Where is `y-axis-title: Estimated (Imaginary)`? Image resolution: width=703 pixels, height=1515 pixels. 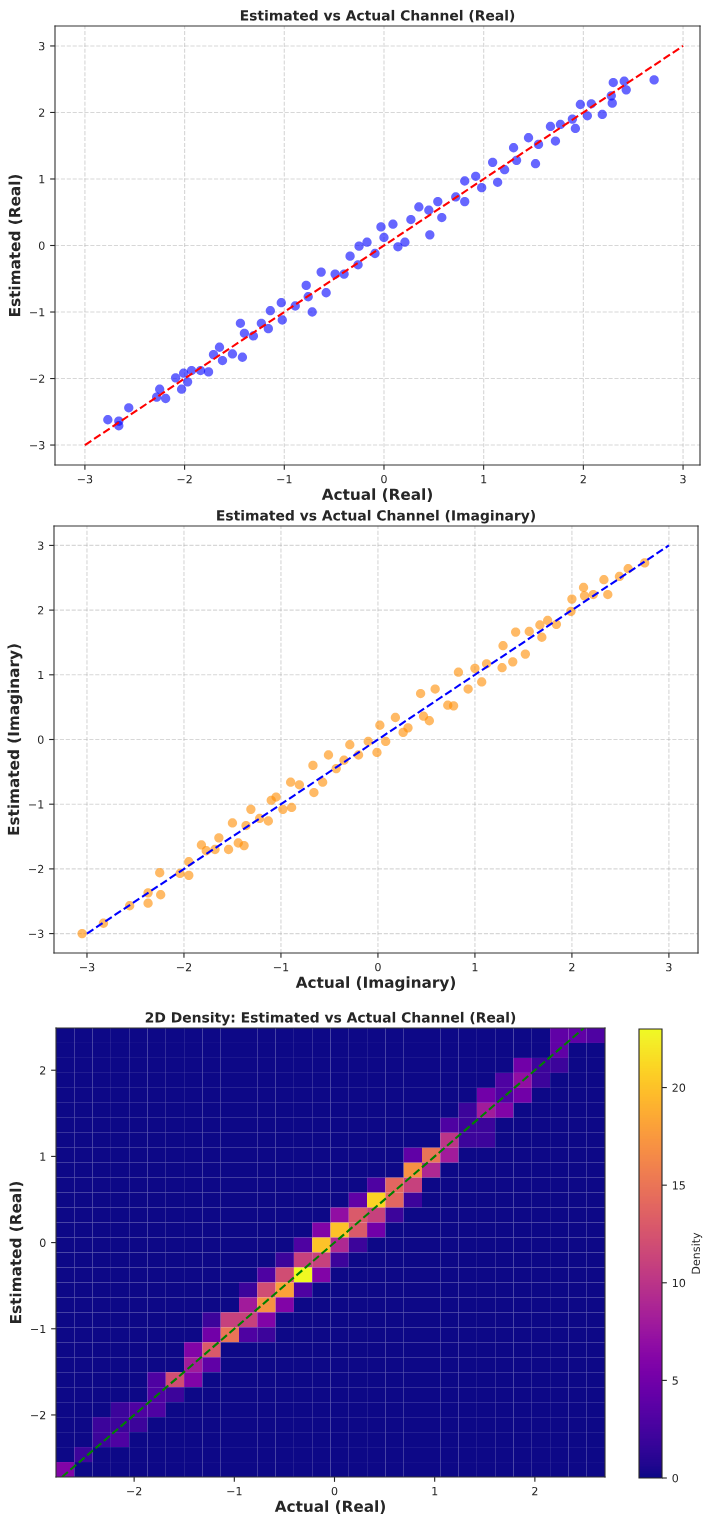 y-axis-title: Estimated (Imaginary) is located at coordinates (15, 739).